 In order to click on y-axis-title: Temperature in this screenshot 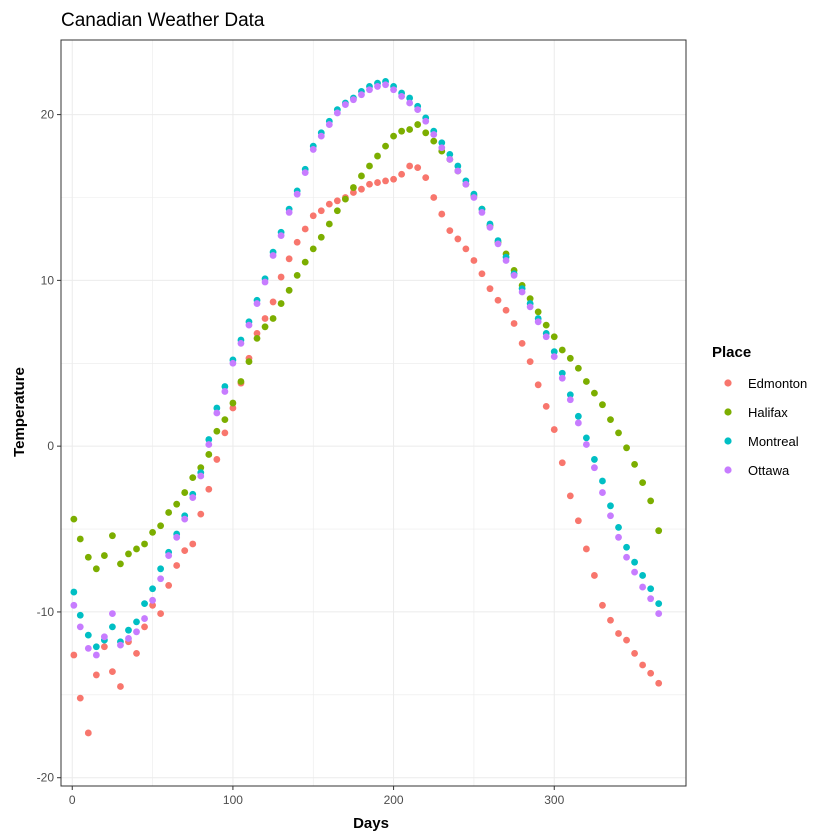, I will do `click(19, 412)`.